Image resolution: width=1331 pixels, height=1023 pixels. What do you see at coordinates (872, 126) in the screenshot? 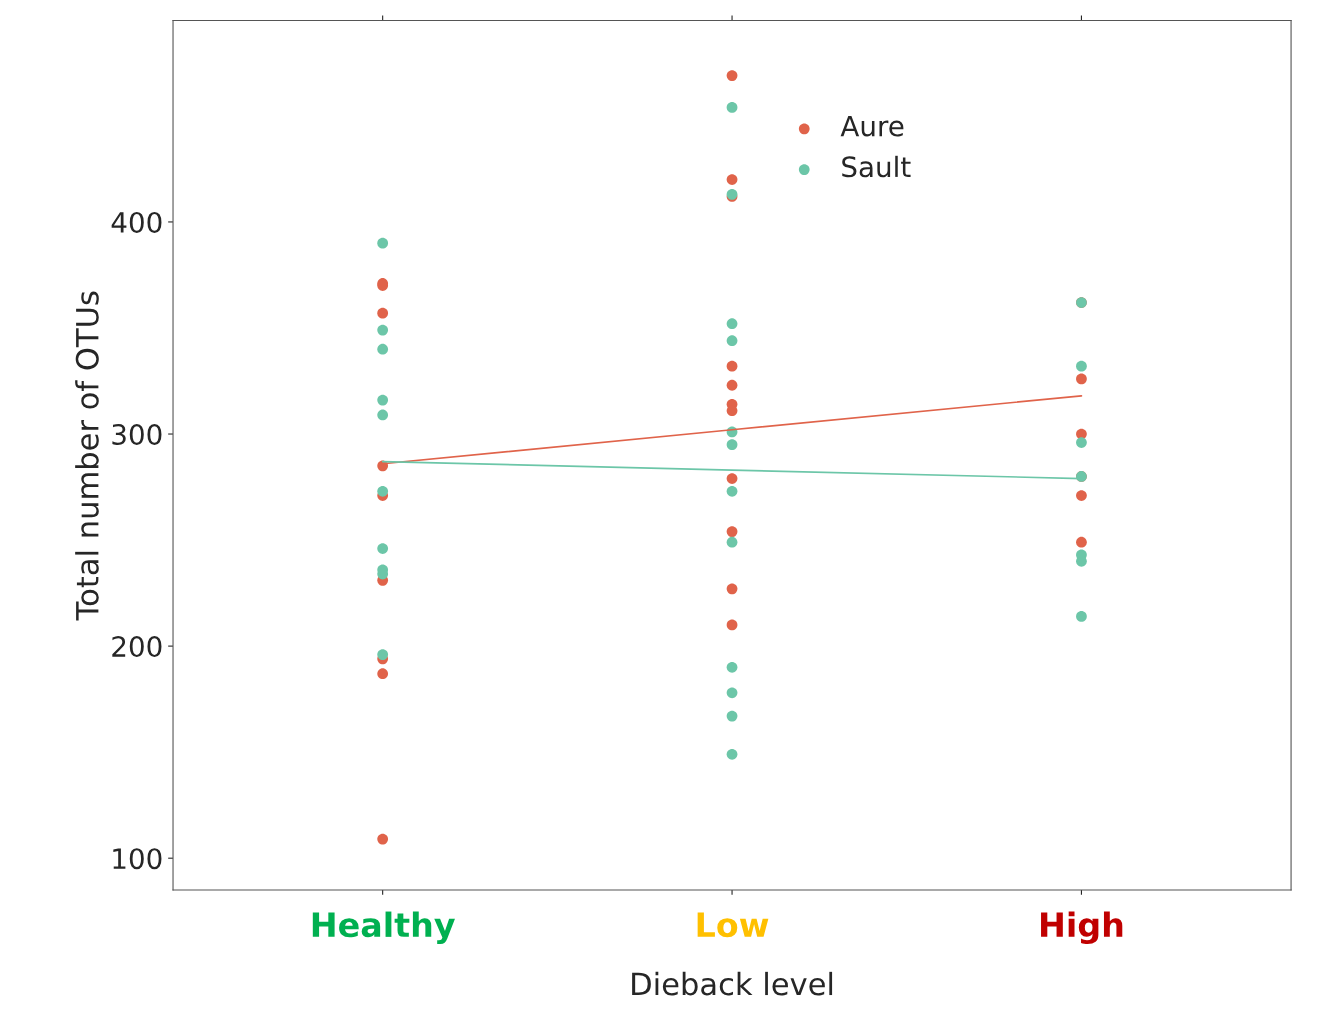
I see `legend-label: Aure` at bounding box center [872, 126].